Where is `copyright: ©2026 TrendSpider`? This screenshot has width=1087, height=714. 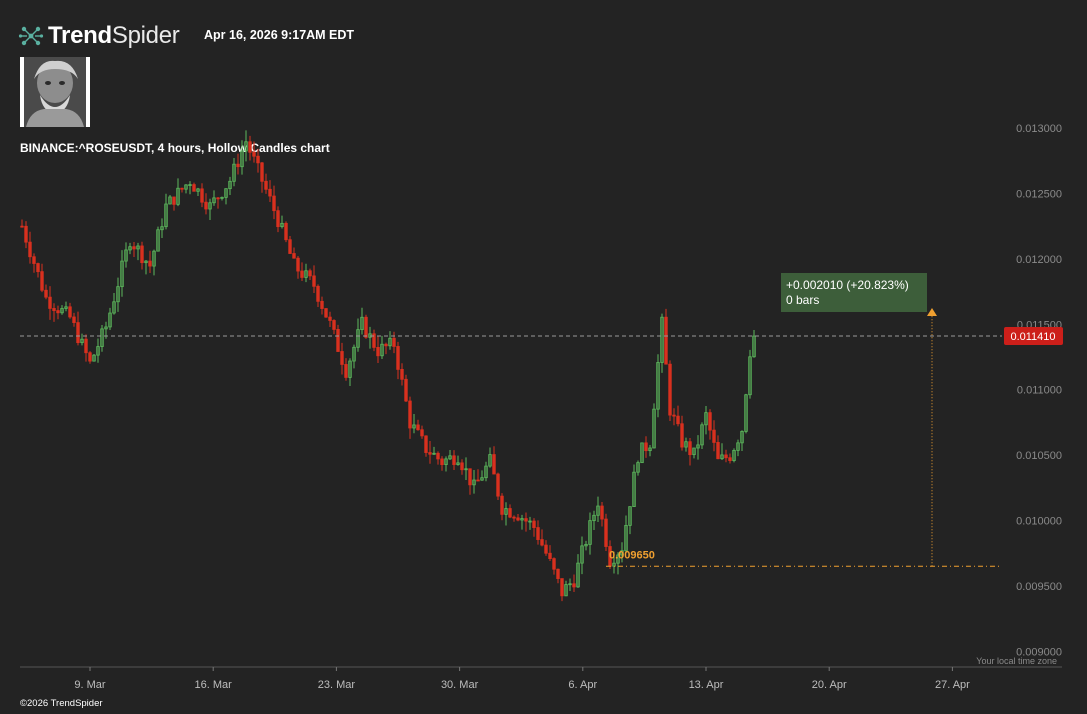
copyright: ©2026 TrendSpider is located at coordinates (61, 703).